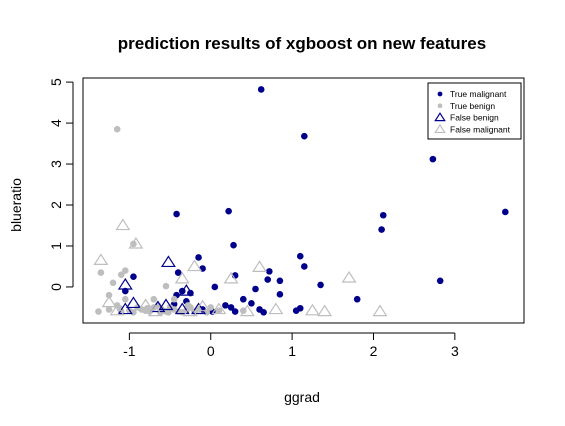 The height and width of the screenshot is (426, 565). Describe the element at coordinates (16, 205) in the screenshot. I see `y-axis-label: blueratio` at that location.